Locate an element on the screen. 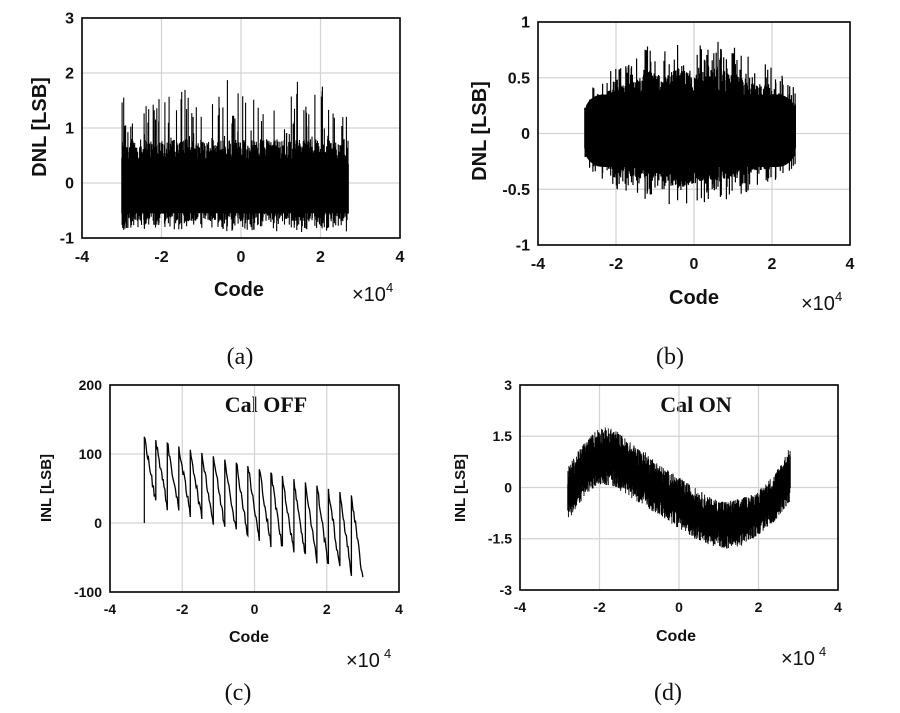 This screenshot has width=900, height=713. x-axis-label-b: Code is located at coordinates (694, 298).